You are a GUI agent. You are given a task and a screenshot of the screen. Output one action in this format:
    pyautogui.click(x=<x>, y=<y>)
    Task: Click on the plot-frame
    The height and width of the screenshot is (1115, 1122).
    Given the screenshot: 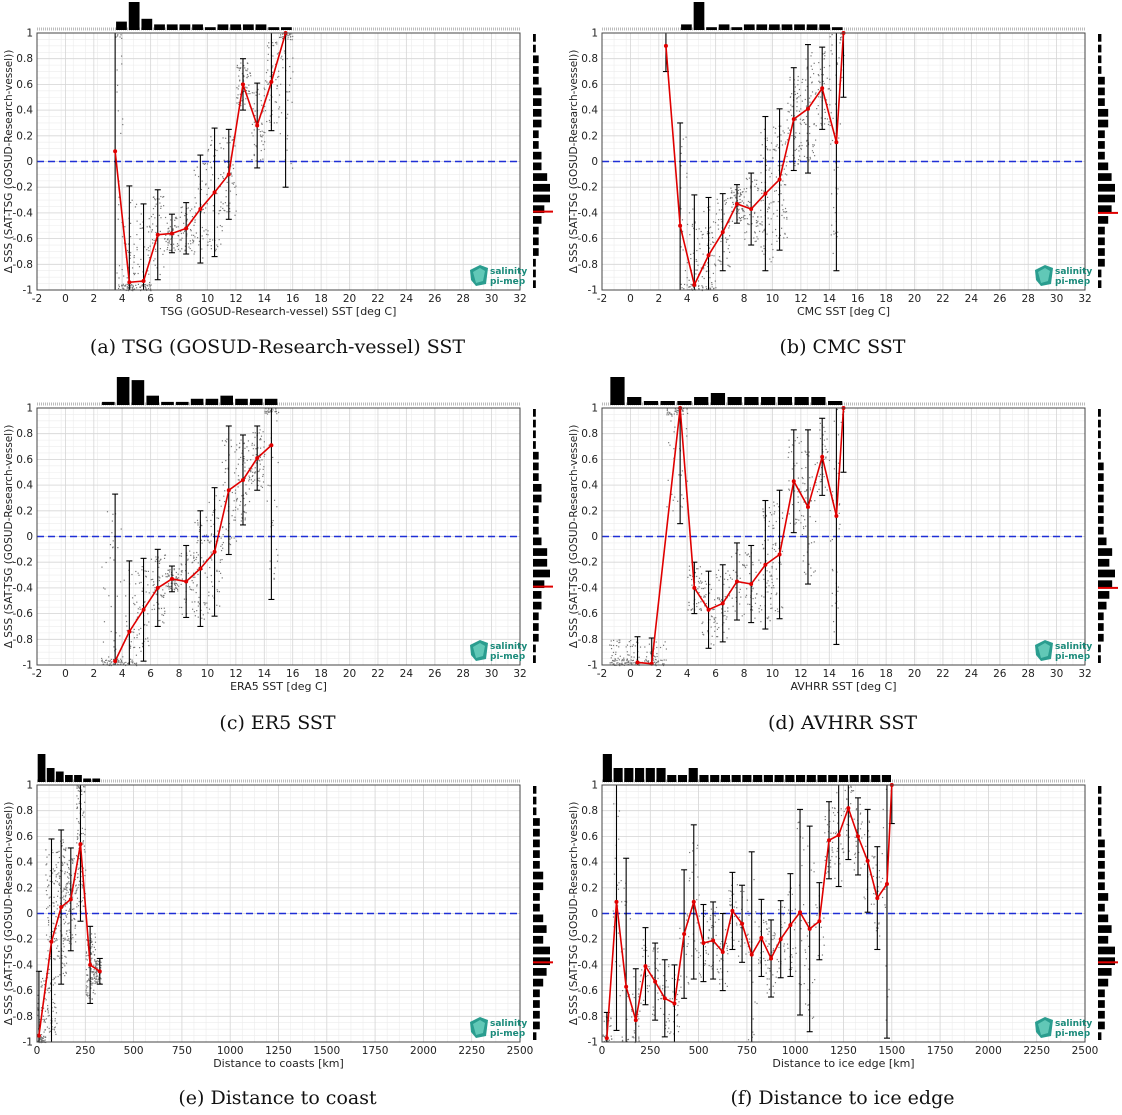 What is the action you would take?
    pyautogui.click(x=278, y=913)
    